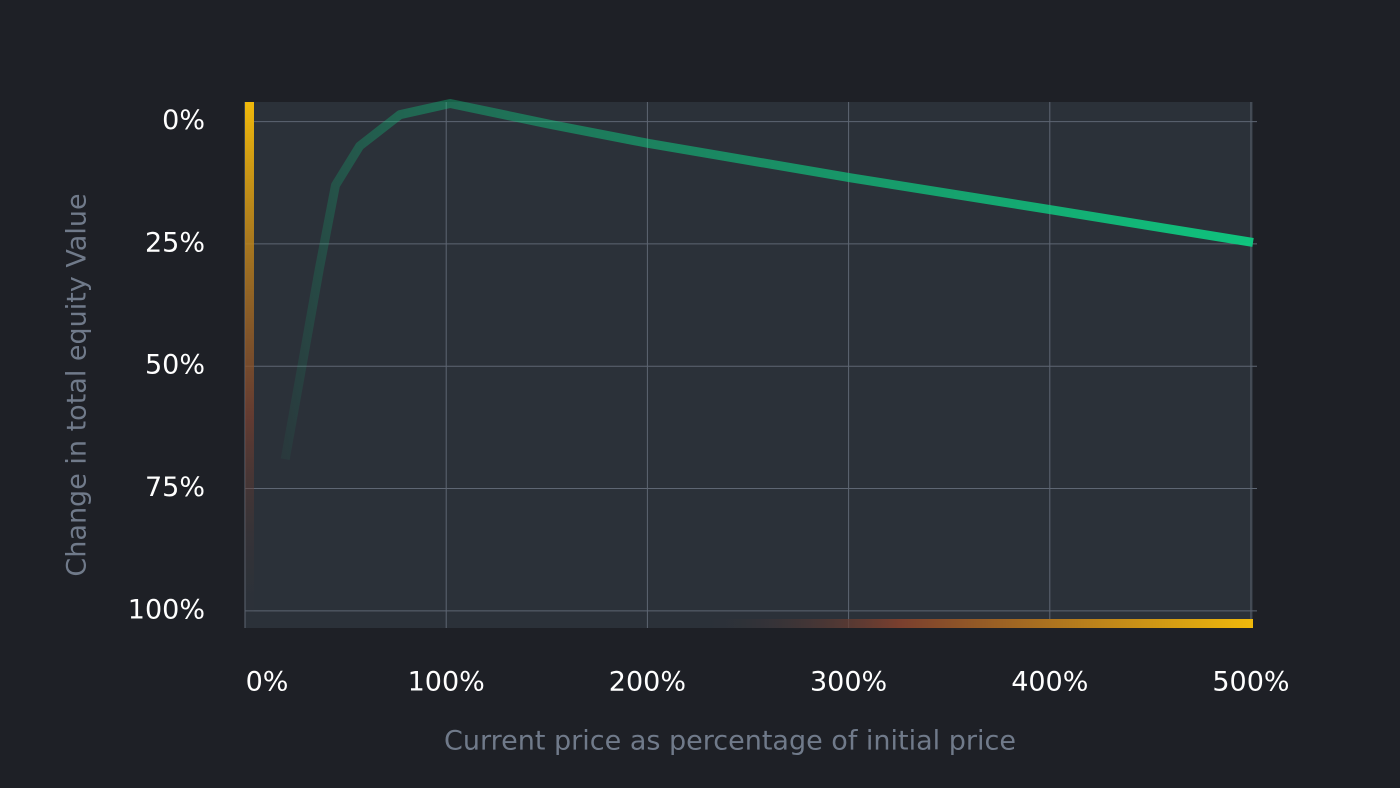 The height and width of the screenshot is (788, 1400). I want to click on x-tick-label: 100%, so click(446, 682).